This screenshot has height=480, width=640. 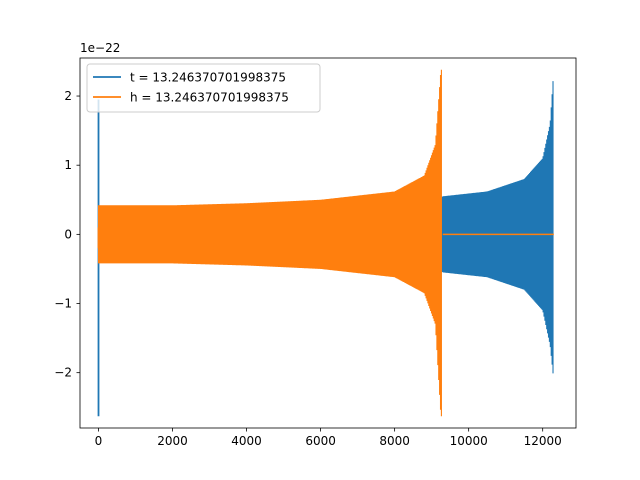 I want to click on legend-box, so click(x=203, y=88).